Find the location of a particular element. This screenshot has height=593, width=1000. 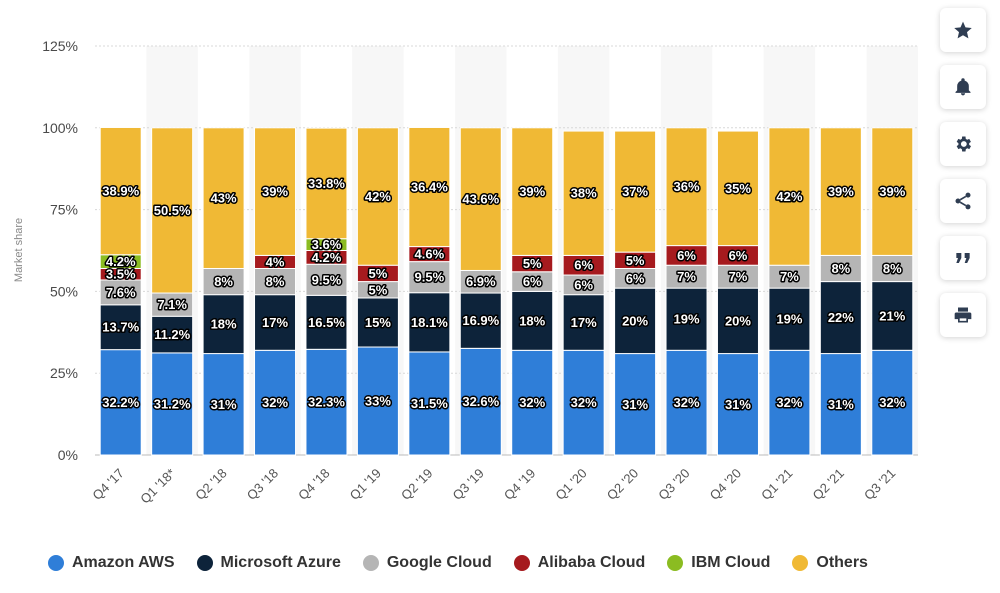

data-label: 6.9% is located at coordinates (481, 281).